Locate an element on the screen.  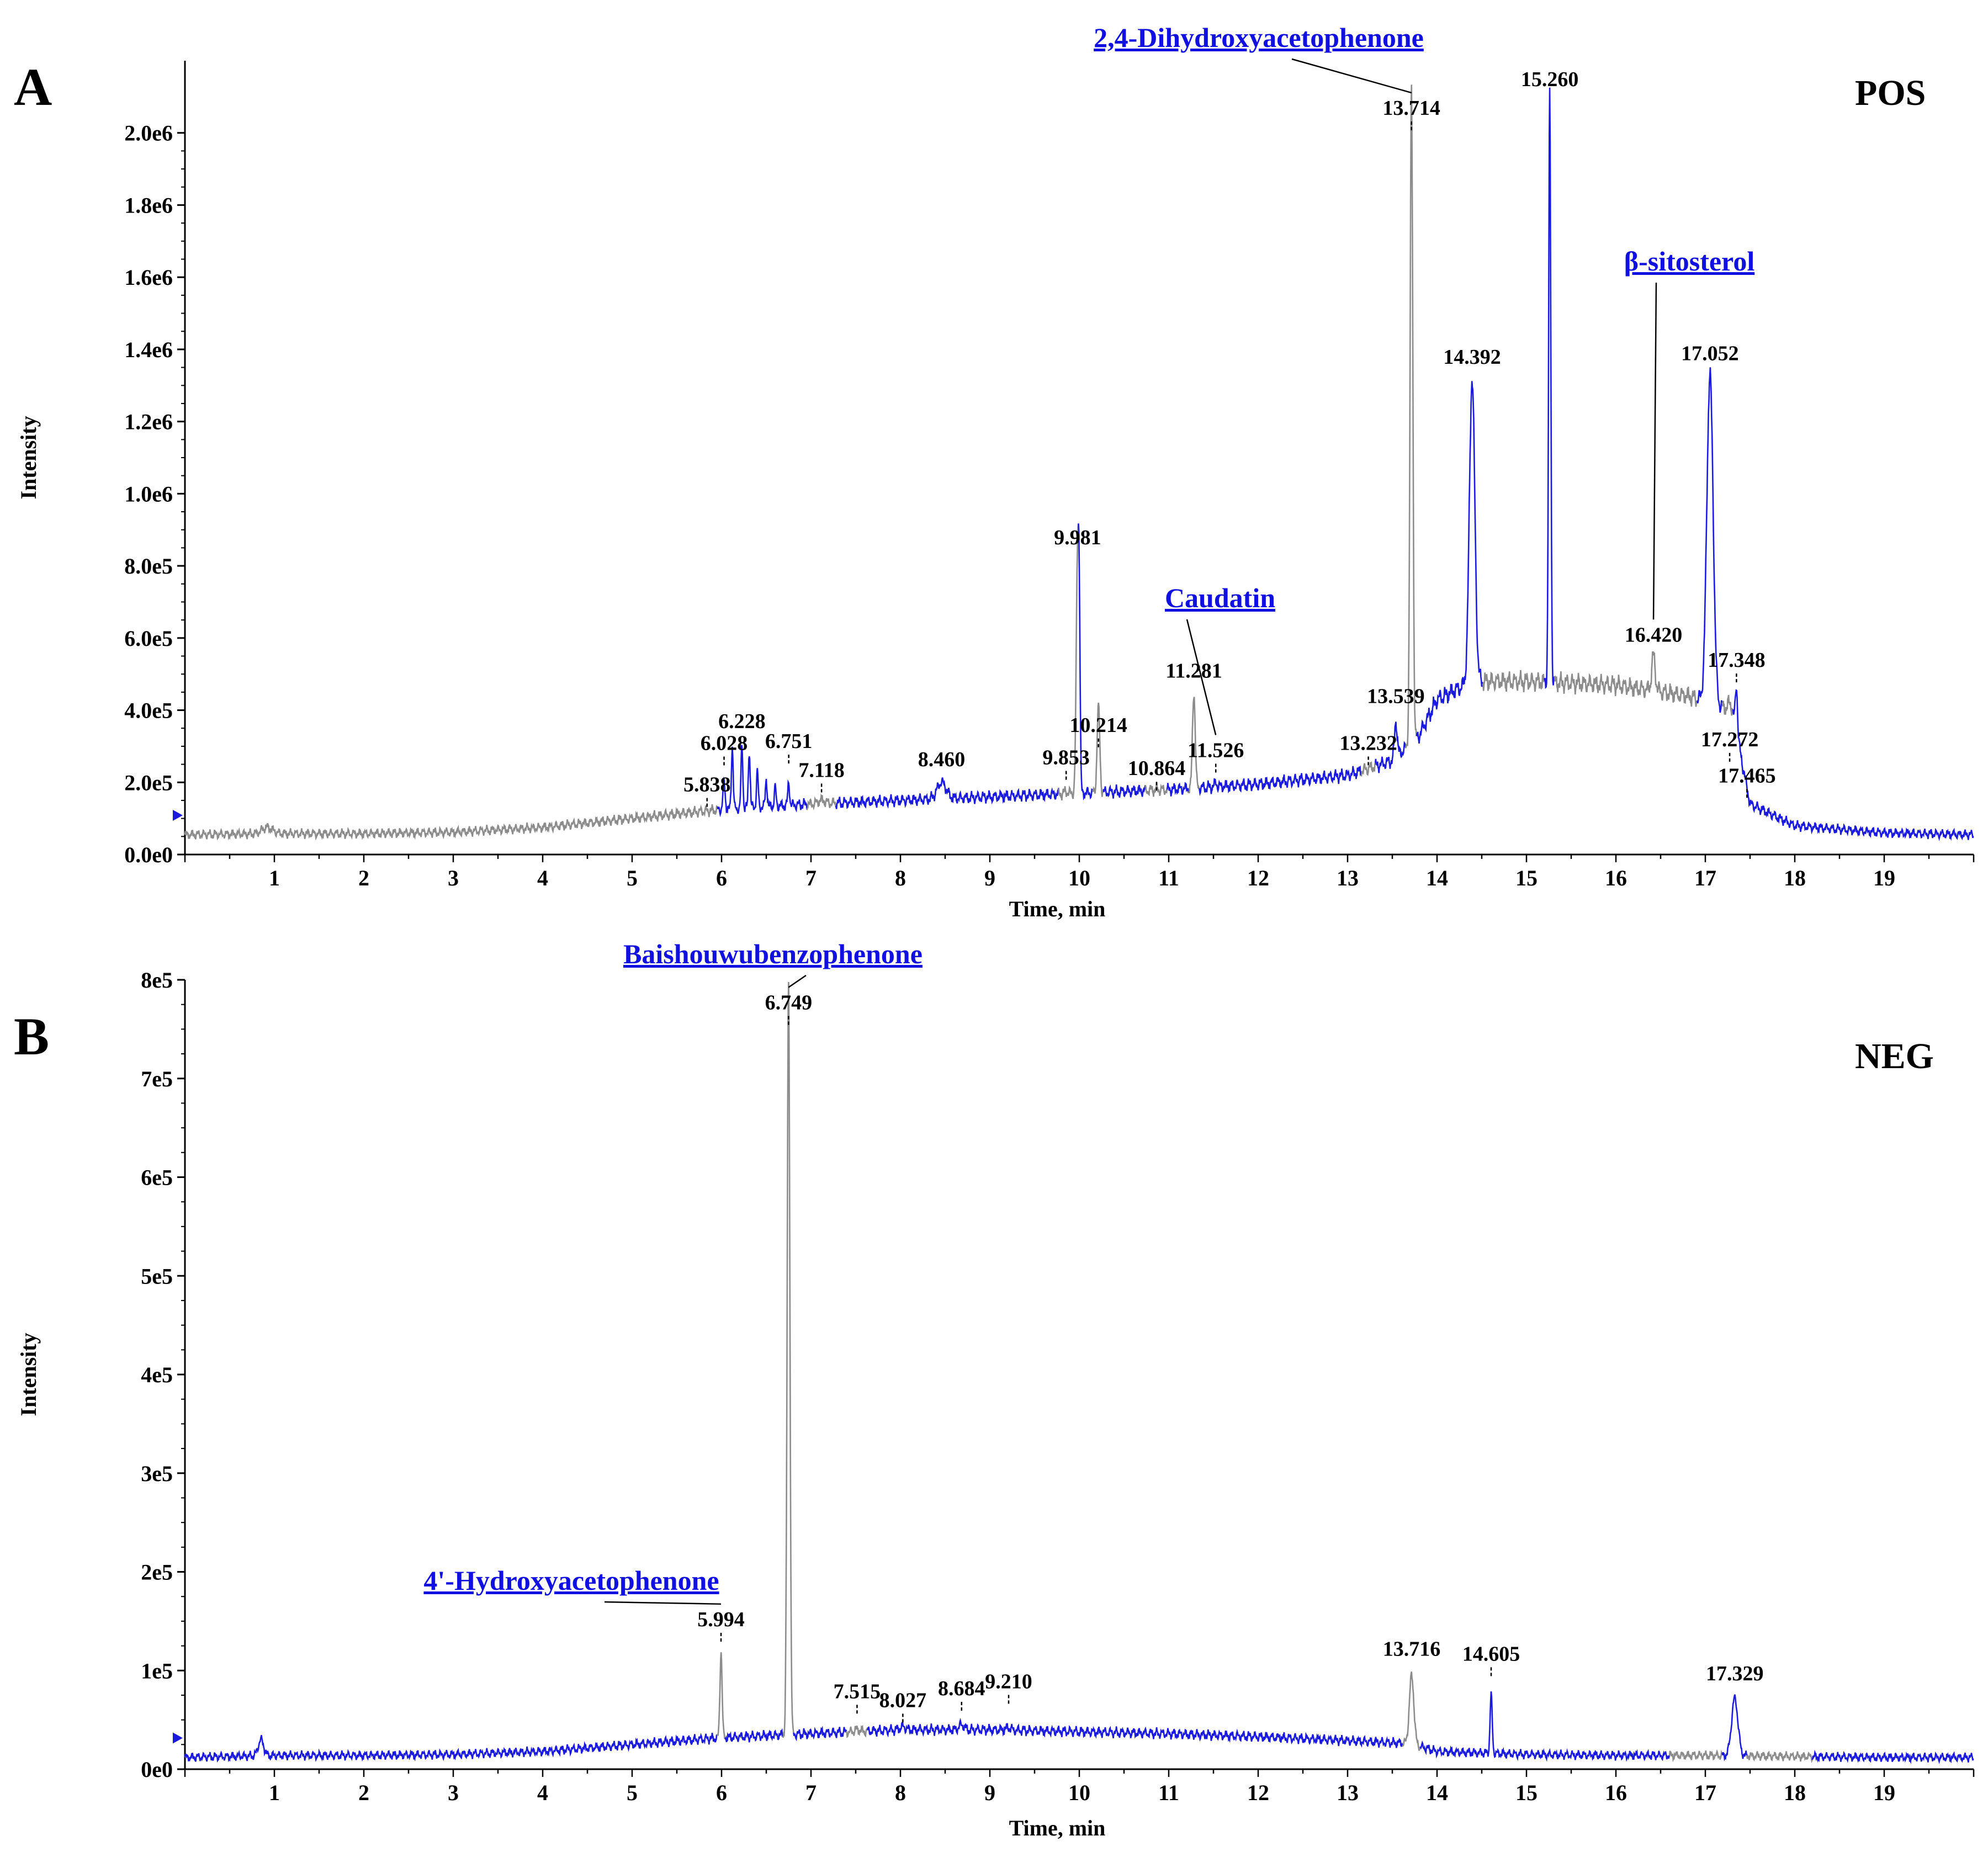
y-tick-label: 1.2e6 is located at coordinates (148, 422).